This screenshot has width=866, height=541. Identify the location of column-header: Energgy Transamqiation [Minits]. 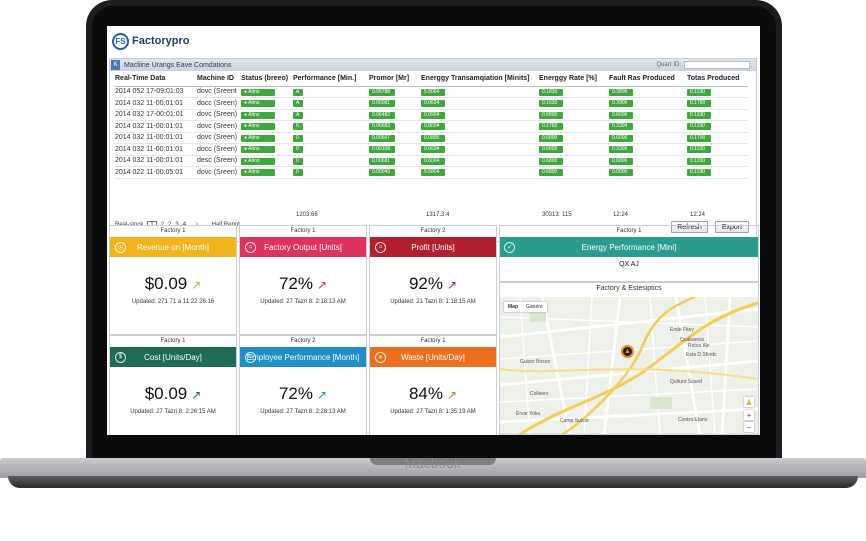
(480, 79).